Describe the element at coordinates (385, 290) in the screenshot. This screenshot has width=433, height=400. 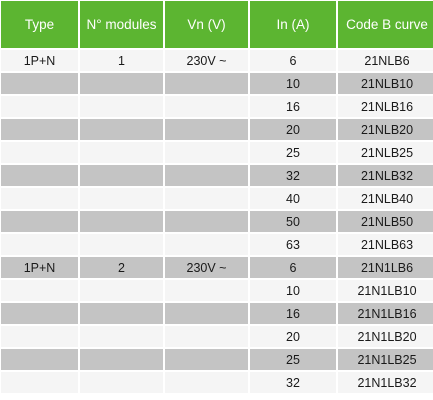
I see `cell-code: 21N1LB10` at that location.